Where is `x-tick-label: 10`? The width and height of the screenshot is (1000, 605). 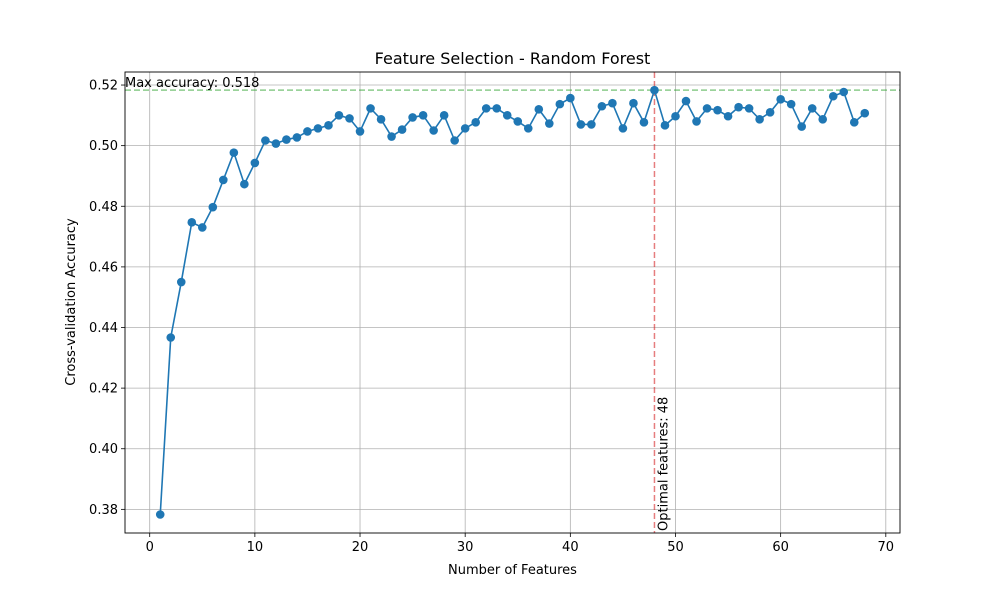 x-tick-label: 10 is located at coordinates (255, 547).